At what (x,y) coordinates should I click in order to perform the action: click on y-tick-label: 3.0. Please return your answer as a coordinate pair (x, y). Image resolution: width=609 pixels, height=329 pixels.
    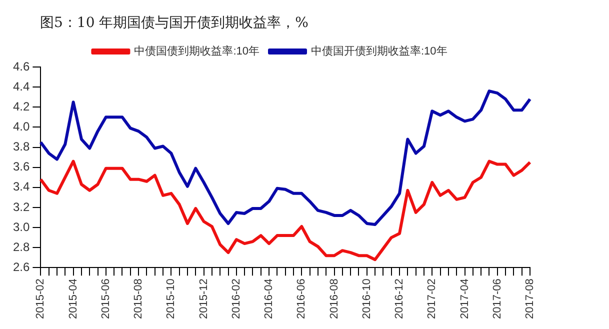
    Looking at the image, I should click on (21, 227).